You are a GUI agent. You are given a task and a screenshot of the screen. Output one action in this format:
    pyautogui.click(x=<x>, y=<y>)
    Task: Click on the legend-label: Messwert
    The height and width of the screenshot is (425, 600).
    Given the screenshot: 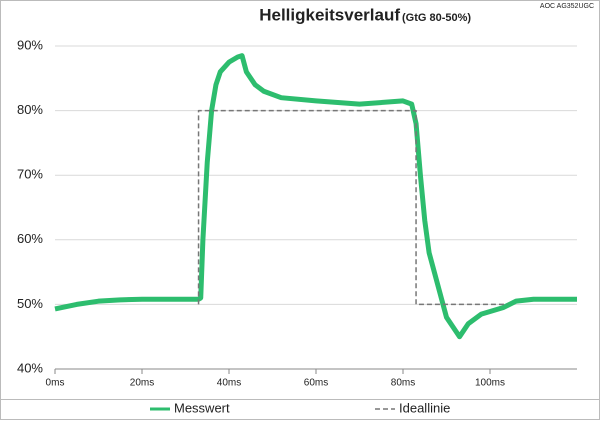 What is the action you would take?
    pyautogui.click(x=202, y=407)
    